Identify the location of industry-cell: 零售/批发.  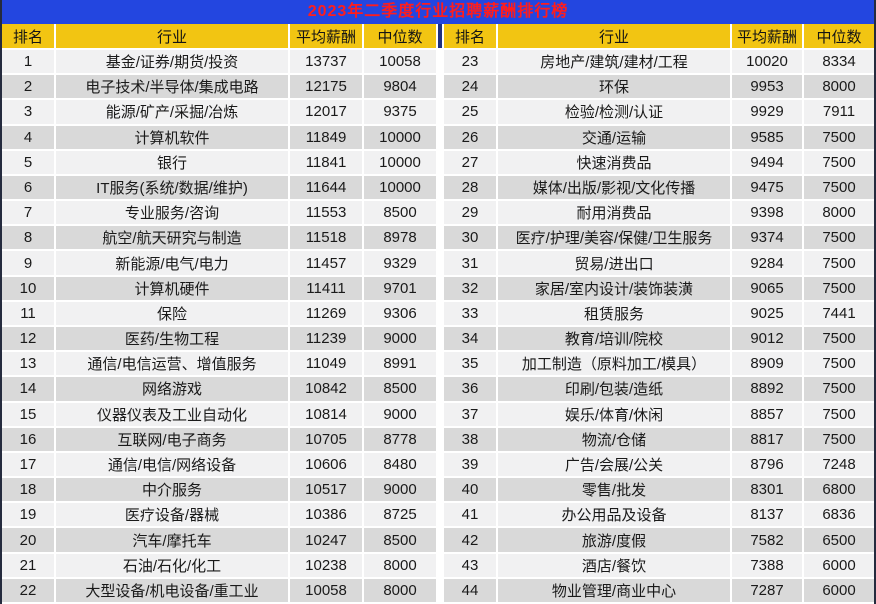
(614, 490).